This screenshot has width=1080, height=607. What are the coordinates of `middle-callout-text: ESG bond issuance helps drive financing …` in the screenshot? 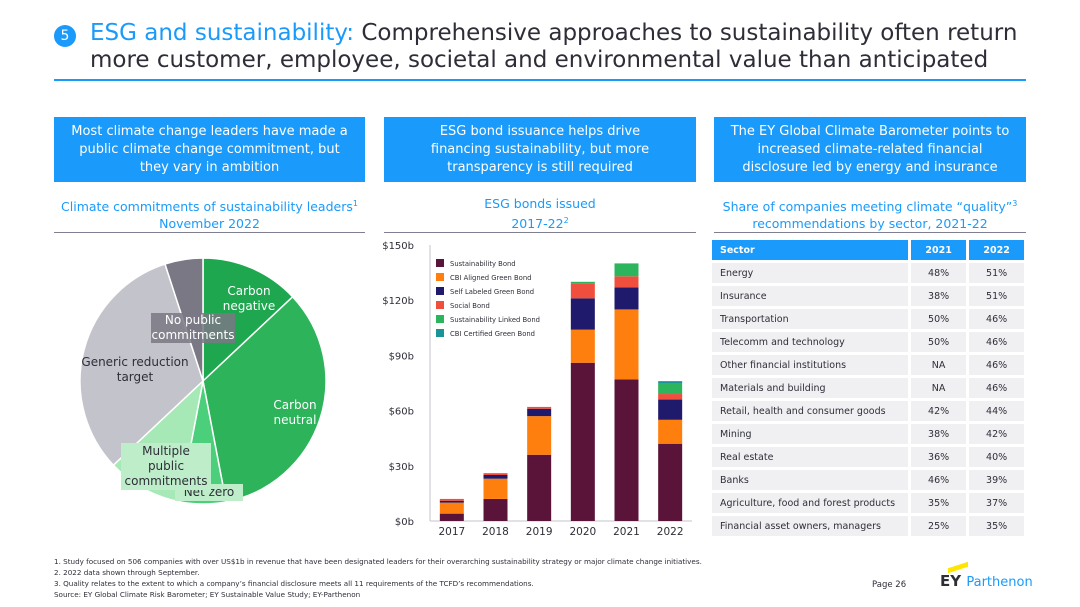 It's located at (540, 149).